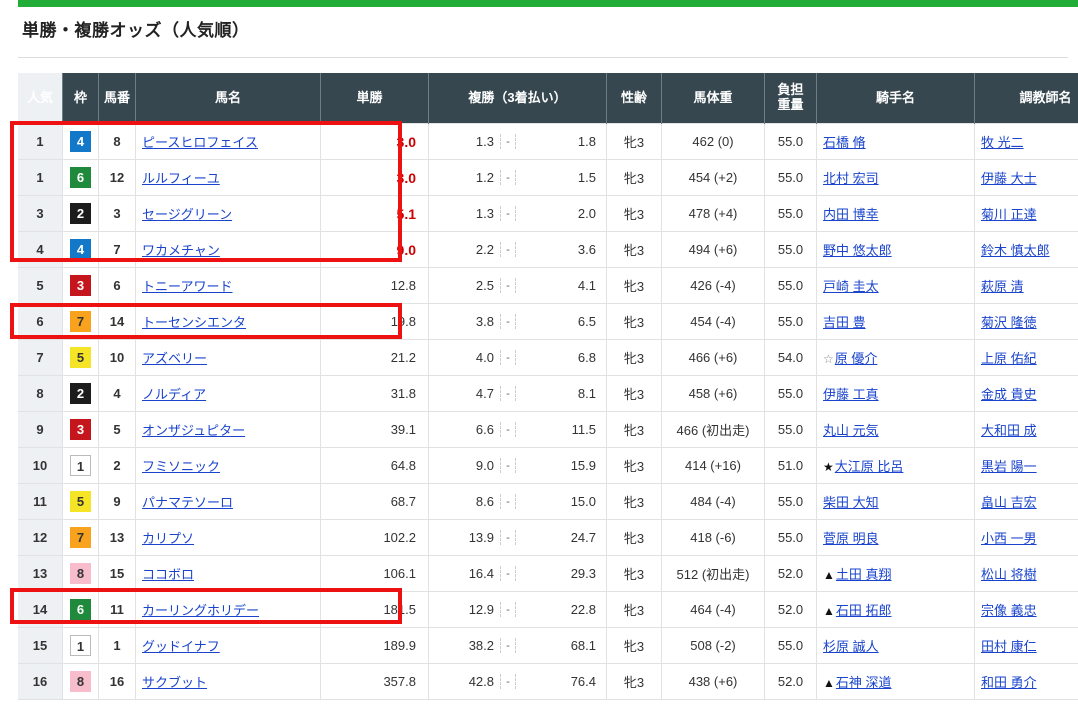 This screenshot has height=705, width=1078. What do you see at coordinates (201, 610) in the screenshot?
I see `horse-name-link: カーリングホリデー` at bounding box center [201, 610].